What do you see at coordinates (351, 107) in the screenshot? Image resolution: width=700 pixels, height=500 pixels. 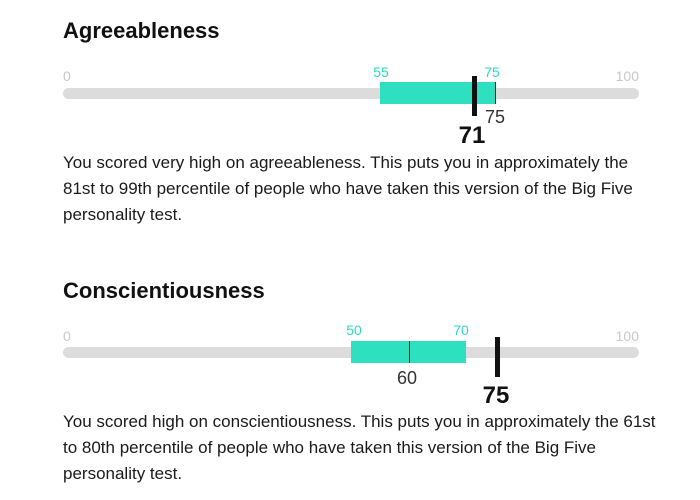 I see `score-scale: 0 100 55 75 75 71` at bounding box center [351, 107].